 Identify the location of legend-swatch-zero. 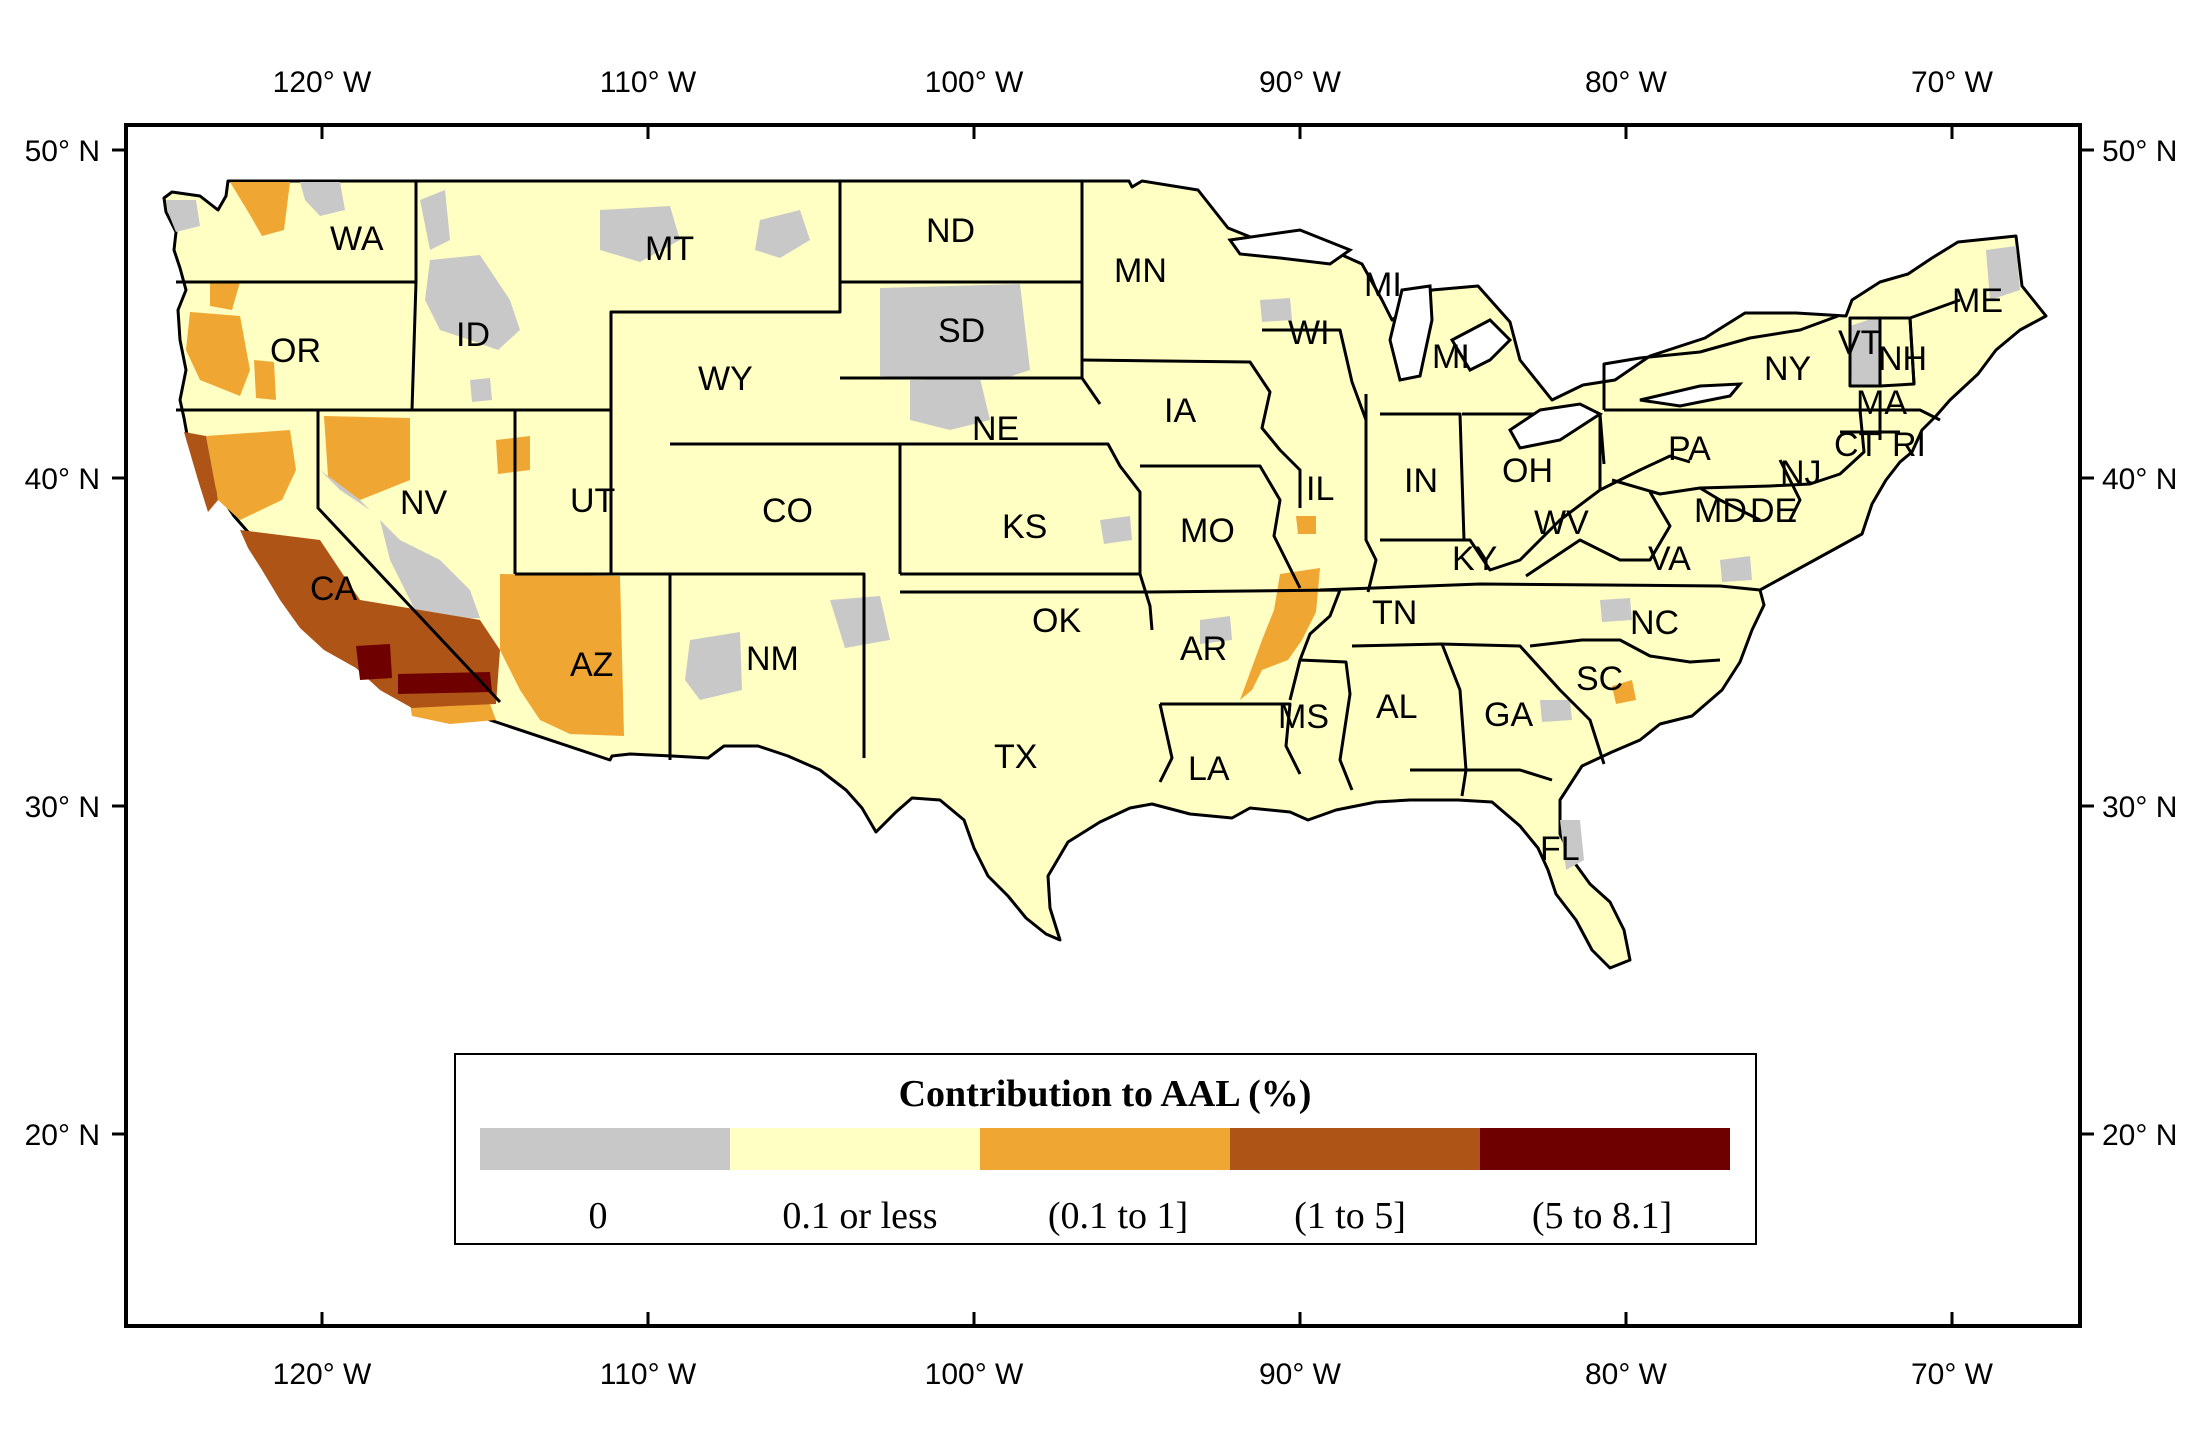
(605, 1149).